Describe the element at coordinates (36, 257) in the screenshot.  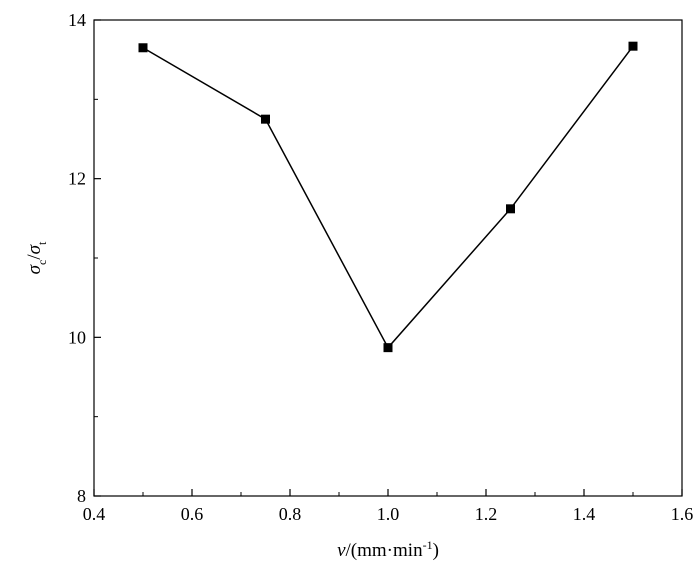
I see `y-axis-label: σc/σt` at that location.